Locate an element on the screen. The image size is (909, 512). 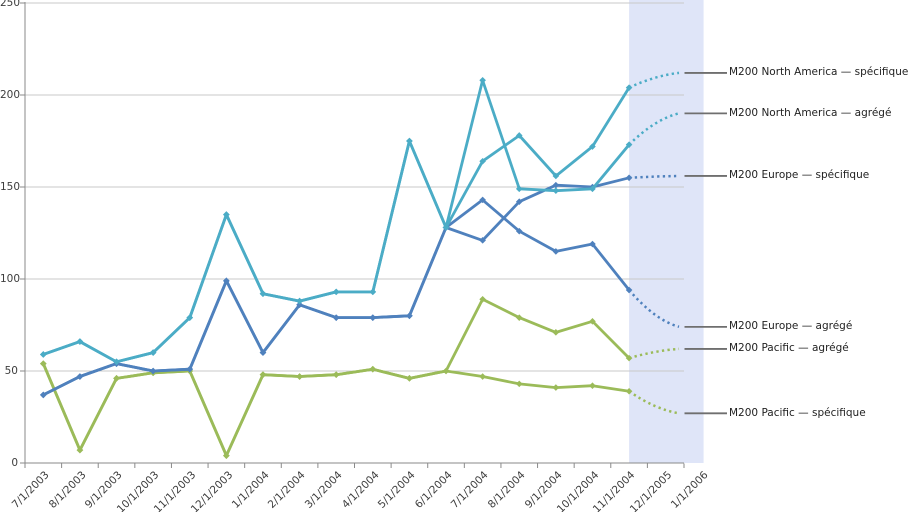
y-axis-label-150: 150 is located at coordinates (10, 186).